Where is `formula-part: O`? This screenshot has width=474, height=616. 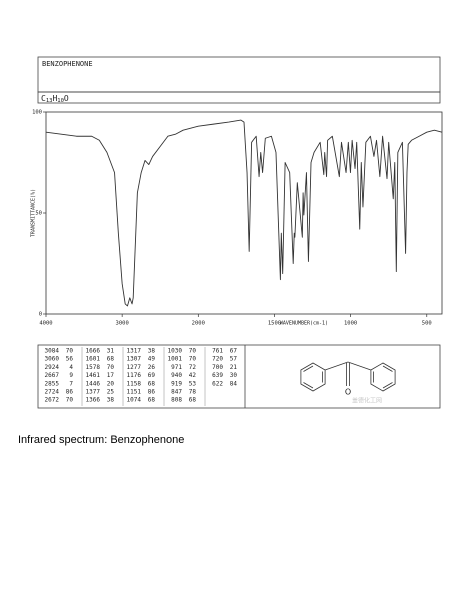
formula-part: O is located at coordinates (66, 98).